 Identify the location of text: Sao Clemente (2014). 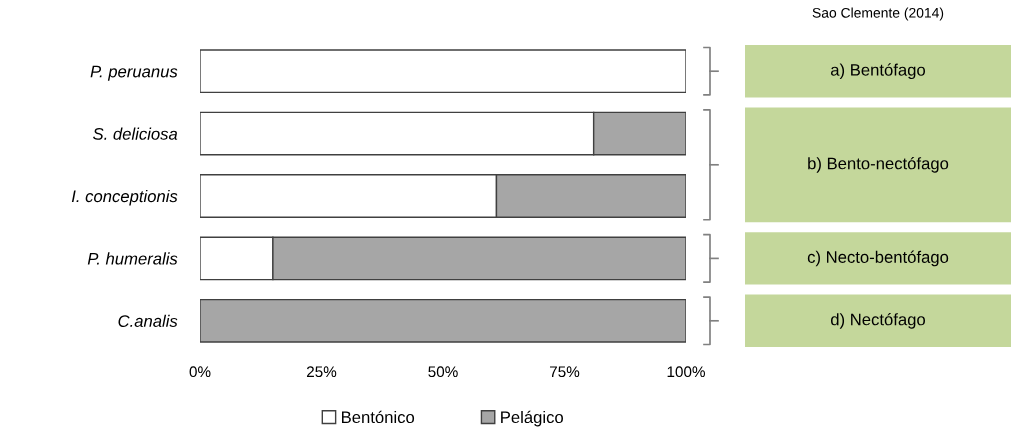
(878, 14).